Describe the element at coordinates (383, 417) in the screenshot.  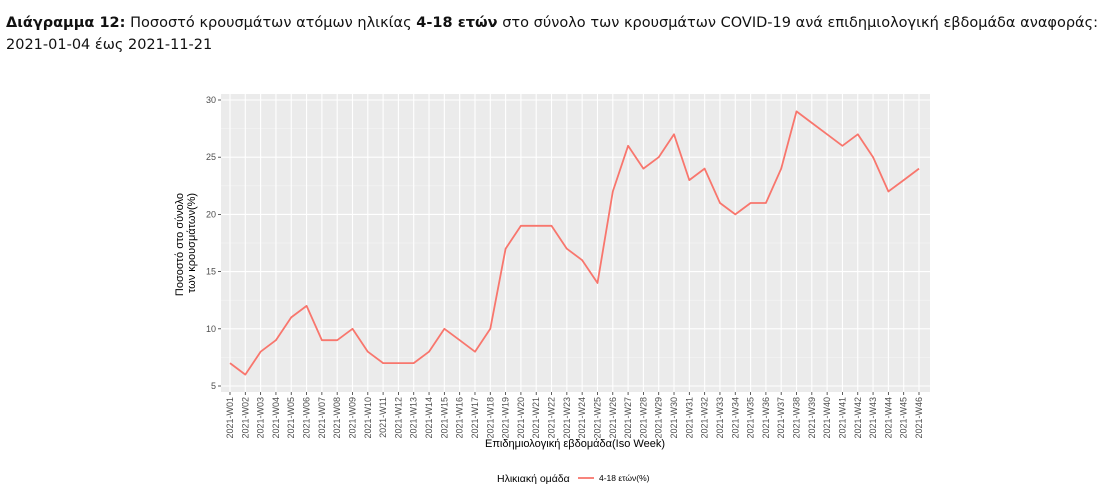
I see `x-tick-label: 2021-W11` at that location.